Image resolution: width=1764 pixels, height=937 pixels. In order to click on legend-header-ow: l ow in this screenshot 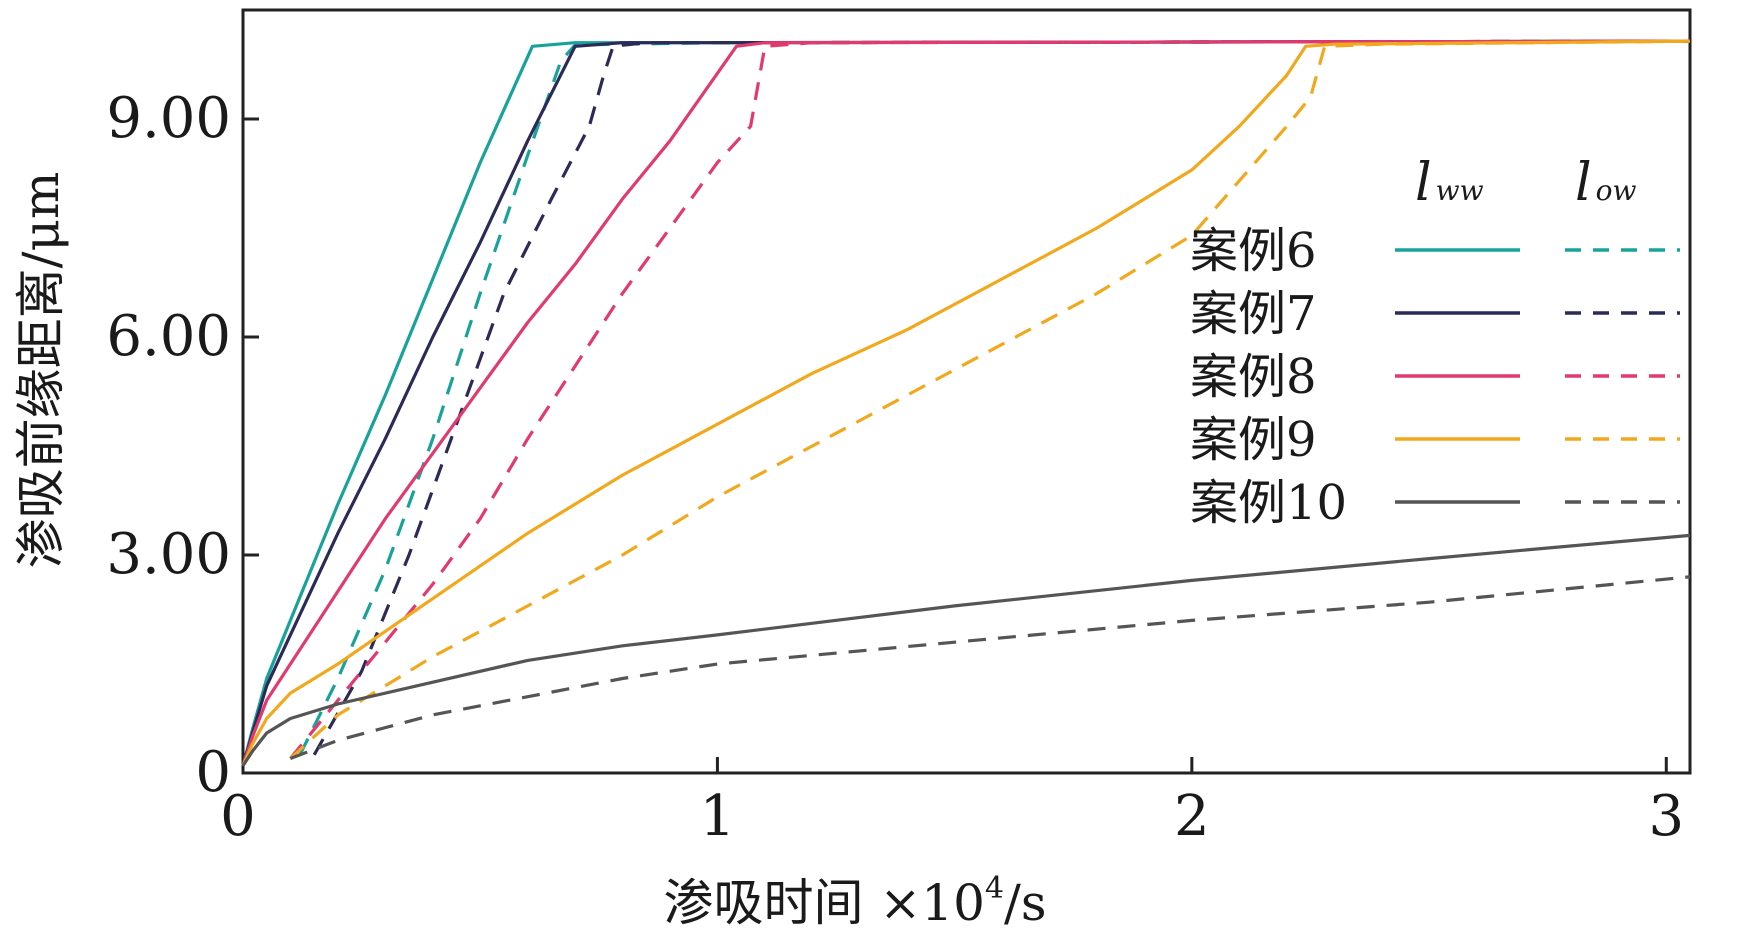, I will do `click(1605, 183)`.